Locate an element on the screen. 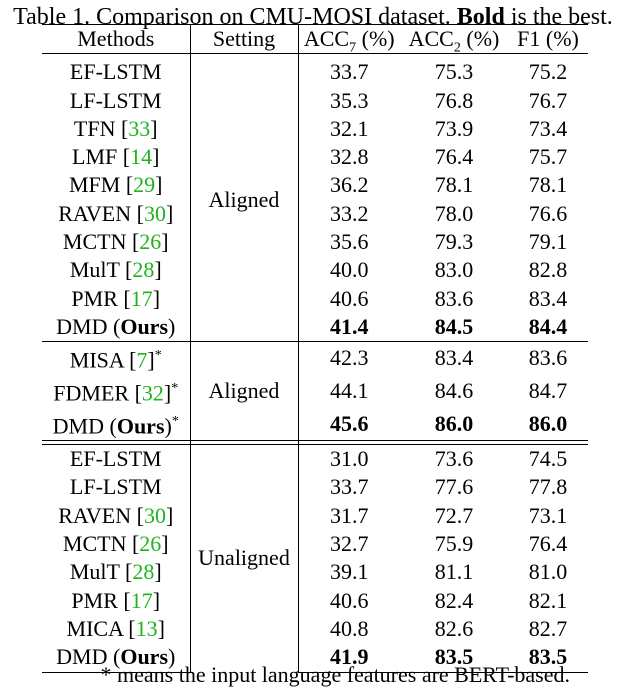  value-cell-f1: 83.6 is located at coordinates (548, 358).